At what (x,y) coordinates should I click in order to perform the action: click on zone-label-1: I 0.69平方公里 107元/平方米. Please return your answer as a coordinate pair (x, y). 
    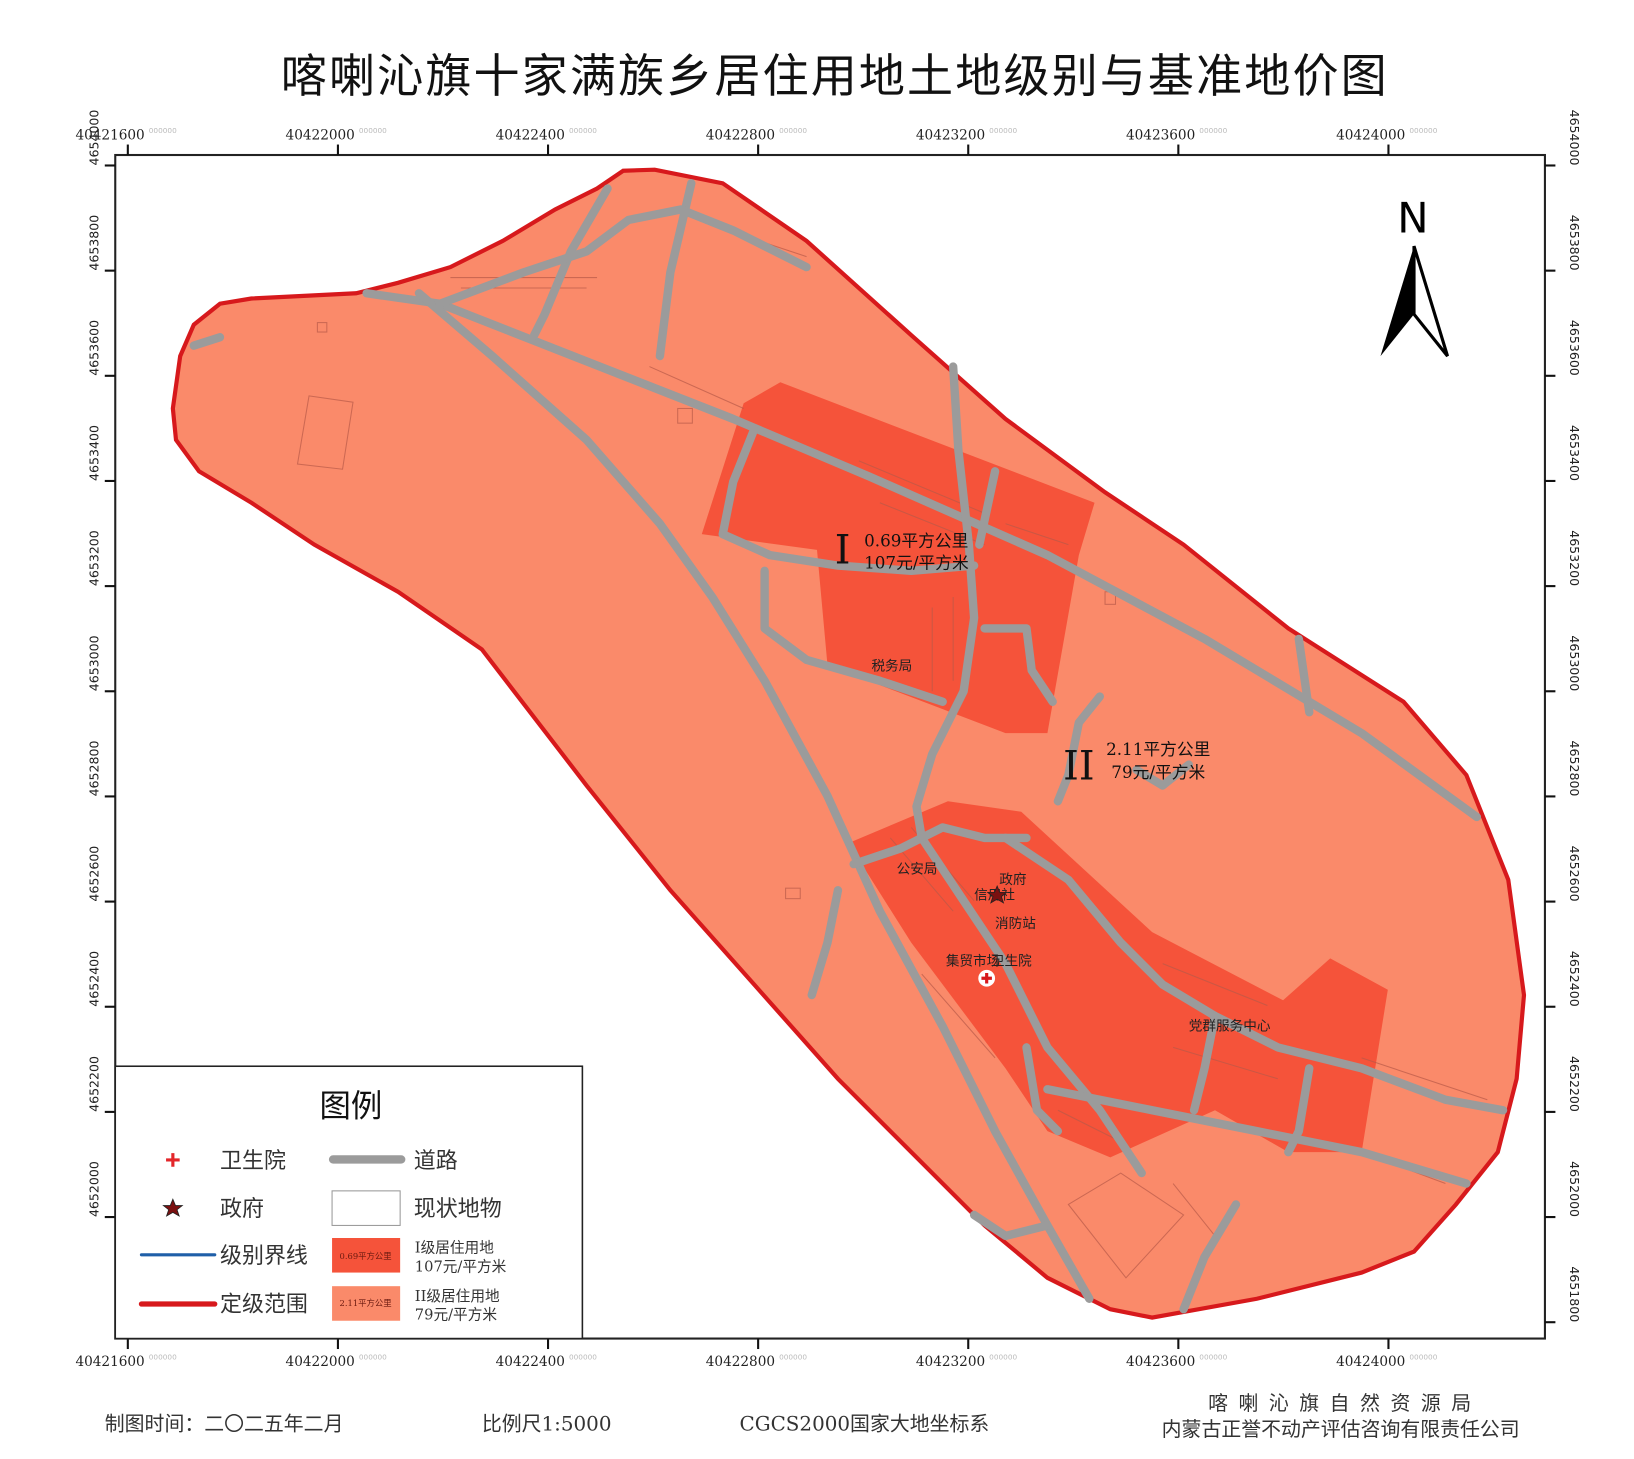
    Looking at the image, I should click on (902, 550).